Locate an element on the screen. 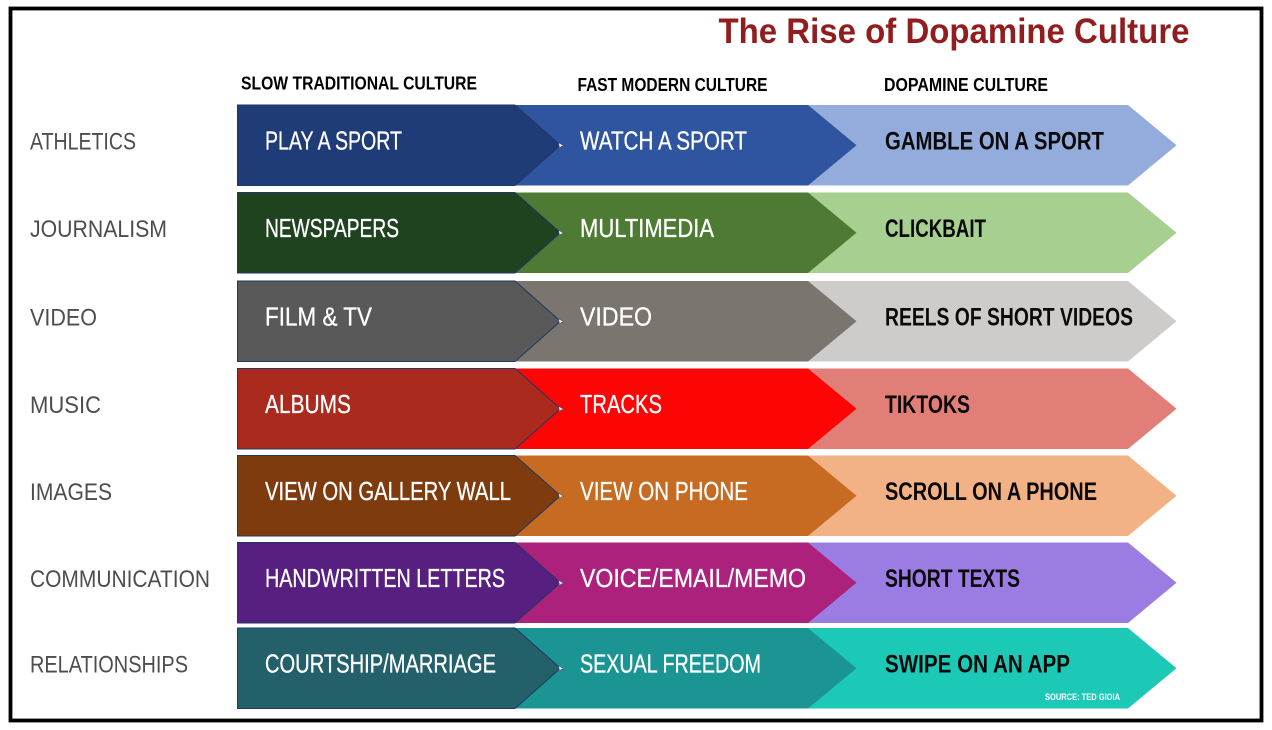  svg-text: COMMUNICATION is located at coordinates (120, 579).